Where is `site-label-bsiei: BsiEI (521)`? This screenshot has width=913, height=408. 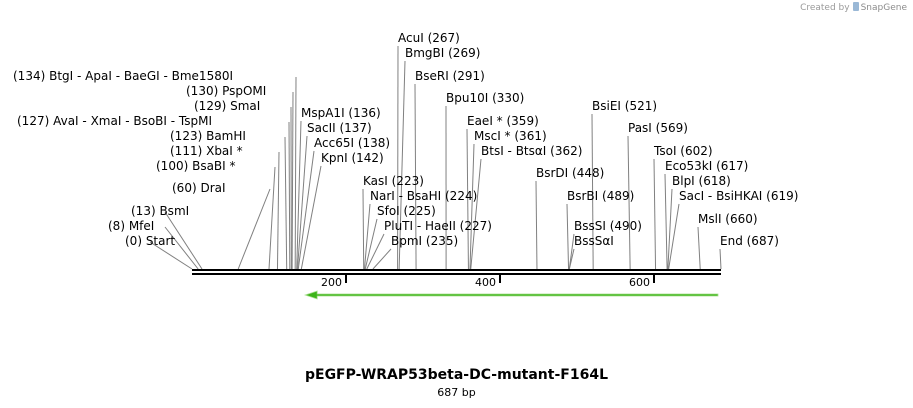 site-label-bsiei: BsiEI (521) is located at coordinates (624, 106).